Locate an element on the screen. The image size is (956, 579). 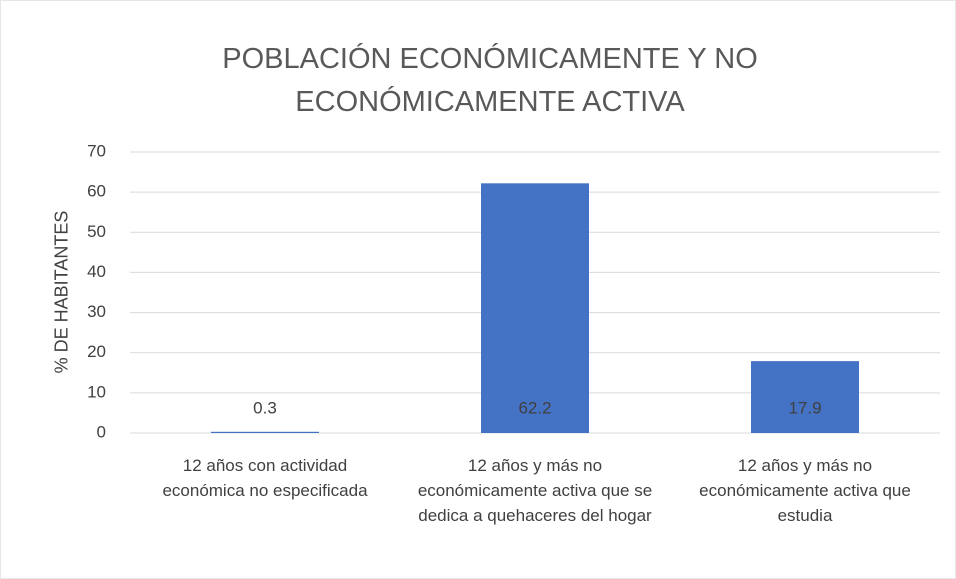
y-tick-label: 30 is located at coordinates (96, 311).